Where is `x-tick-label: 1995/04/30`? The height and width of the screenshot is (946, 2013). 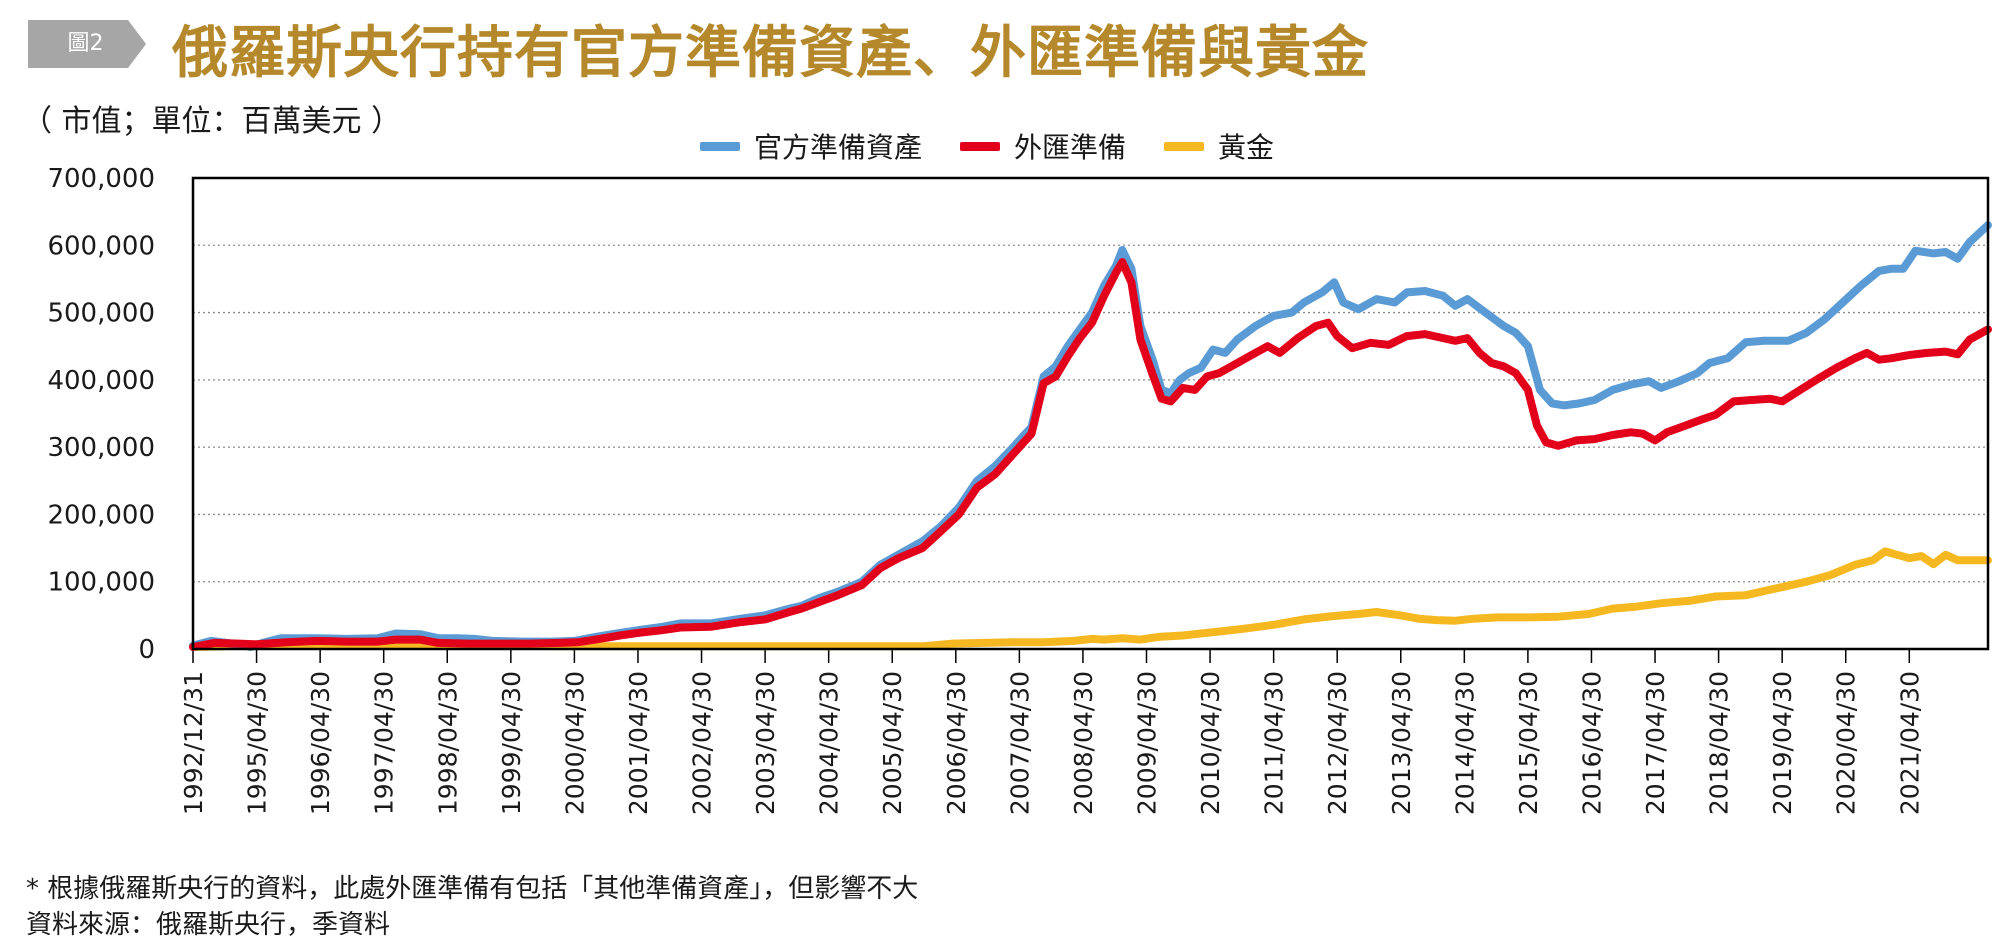 x-tick-label: 1995/04/30 is located at coordinates (257, 743).